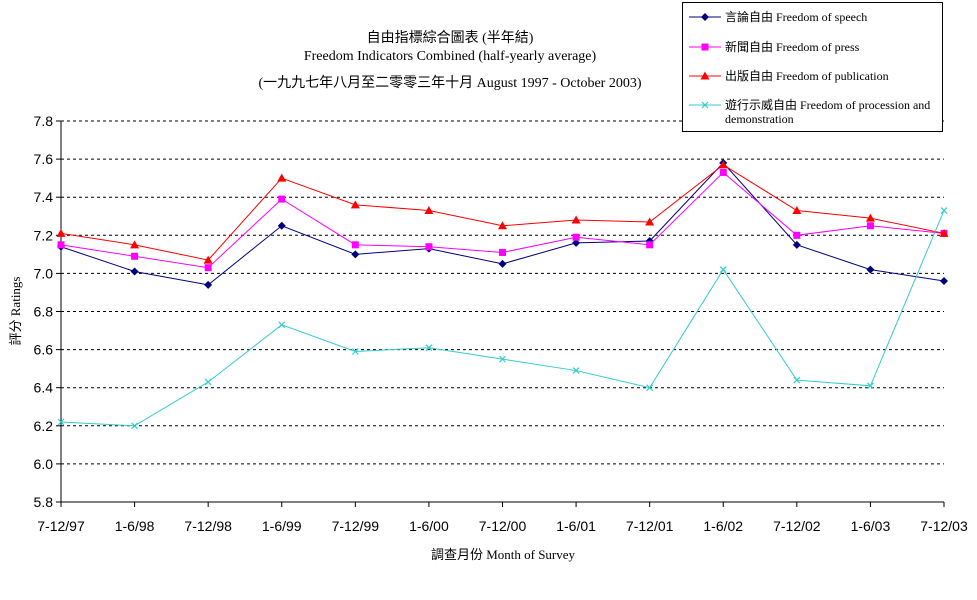 This screenshot has height=600, width=977. I want to click on x-tick-label: 7-12/98, so click(208, 526).